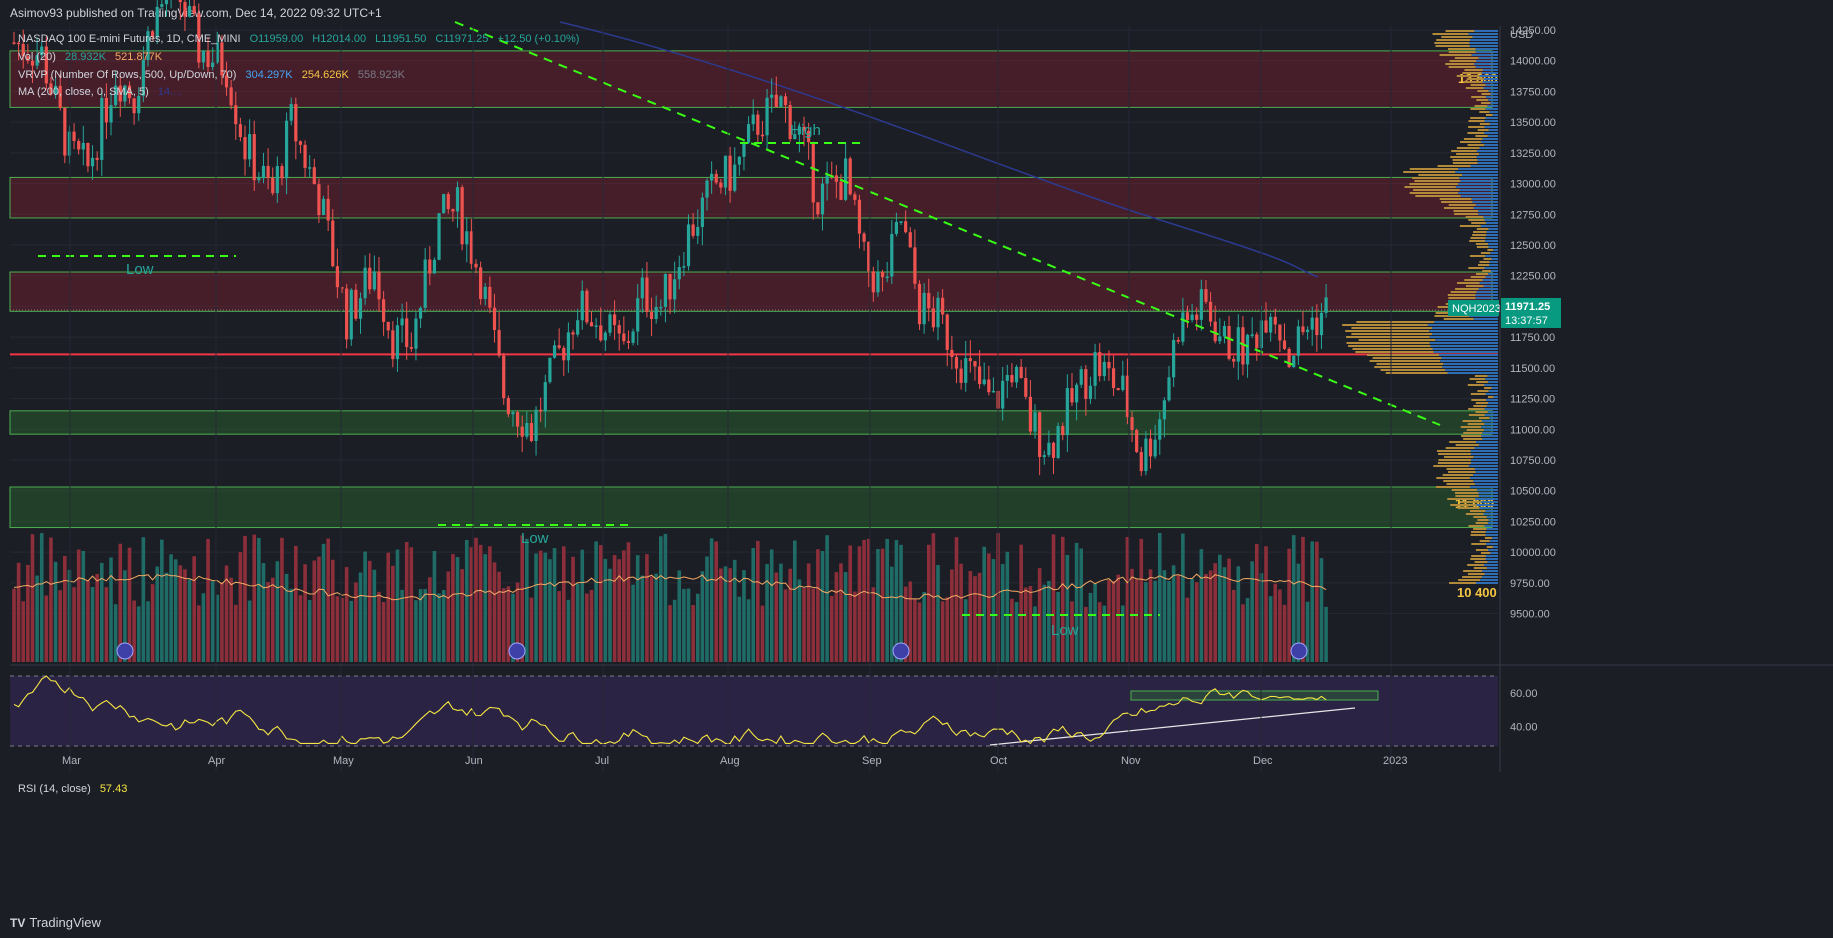 This screenshot has width=1833, height=938. I want to click on rsi-trendline, so click(1172, 726).